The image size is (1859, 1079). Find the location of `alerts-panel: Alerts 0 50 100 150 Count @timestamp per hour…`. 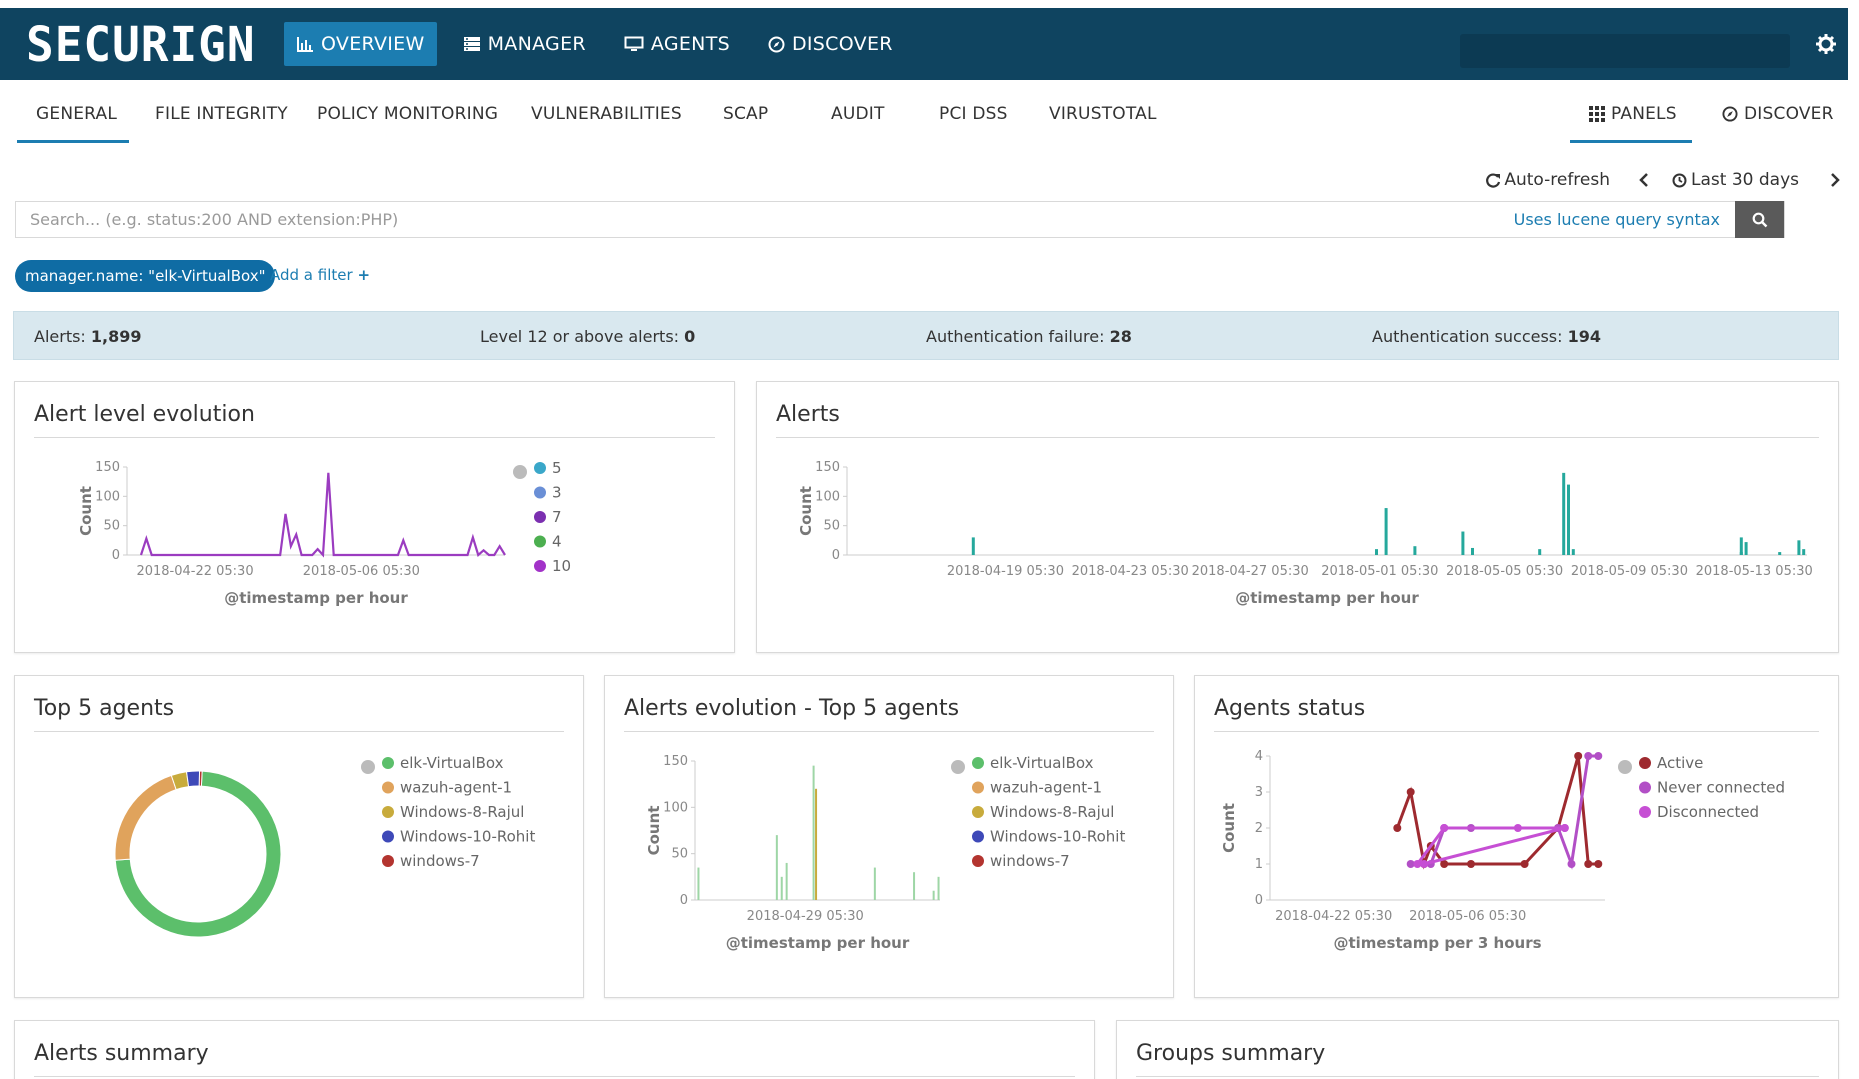

alerts-panel: Alerts 0 50 100 150 Count @timestamp per hour… is located at coordinates (1297, 517).